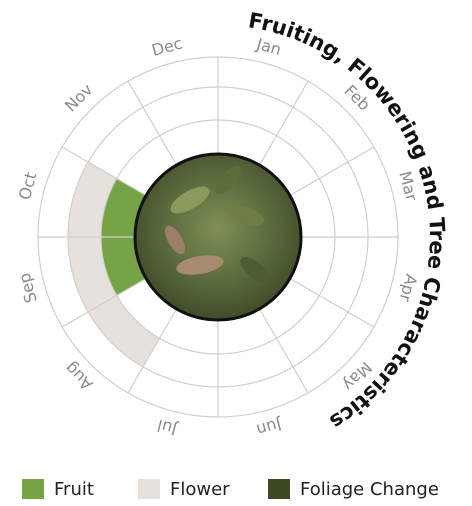 The image size is (472, 506). I want to click on month-label: Jul, so click(167, 428).